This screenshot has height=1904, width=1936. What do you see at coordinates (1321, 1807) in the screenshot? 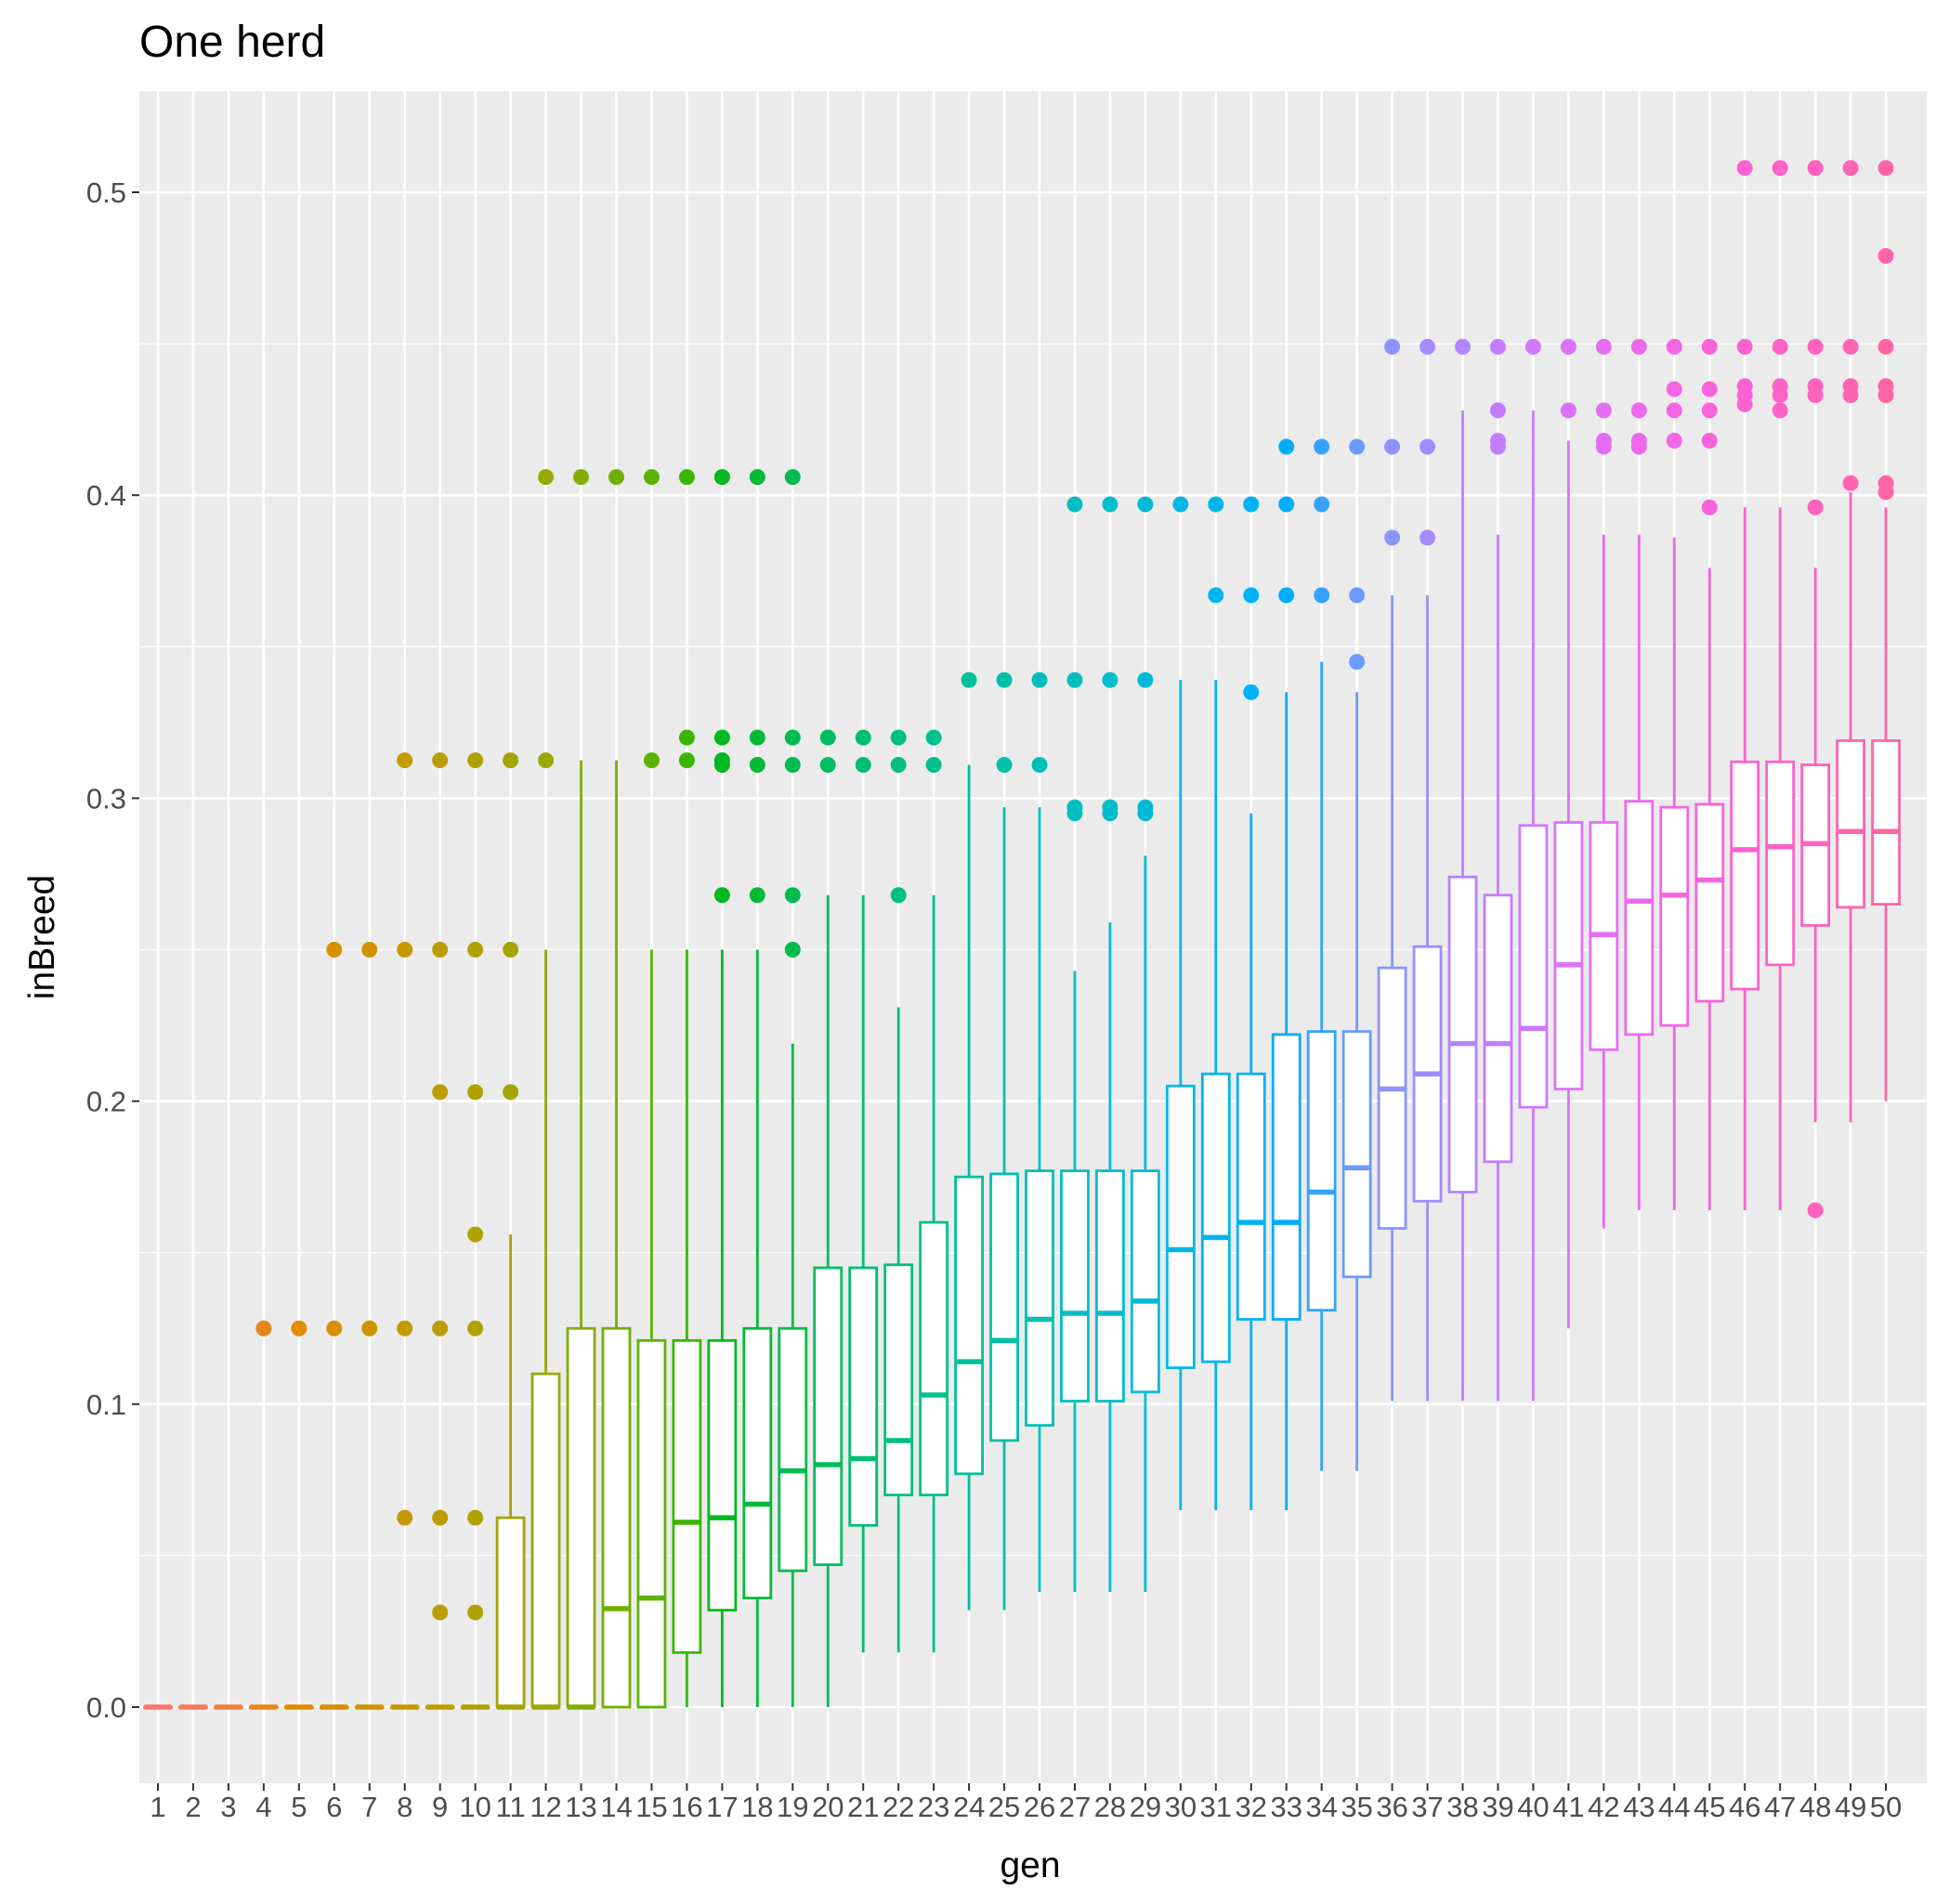
I see `x-tick-label: 34` at bounding box center [1321, 1807].